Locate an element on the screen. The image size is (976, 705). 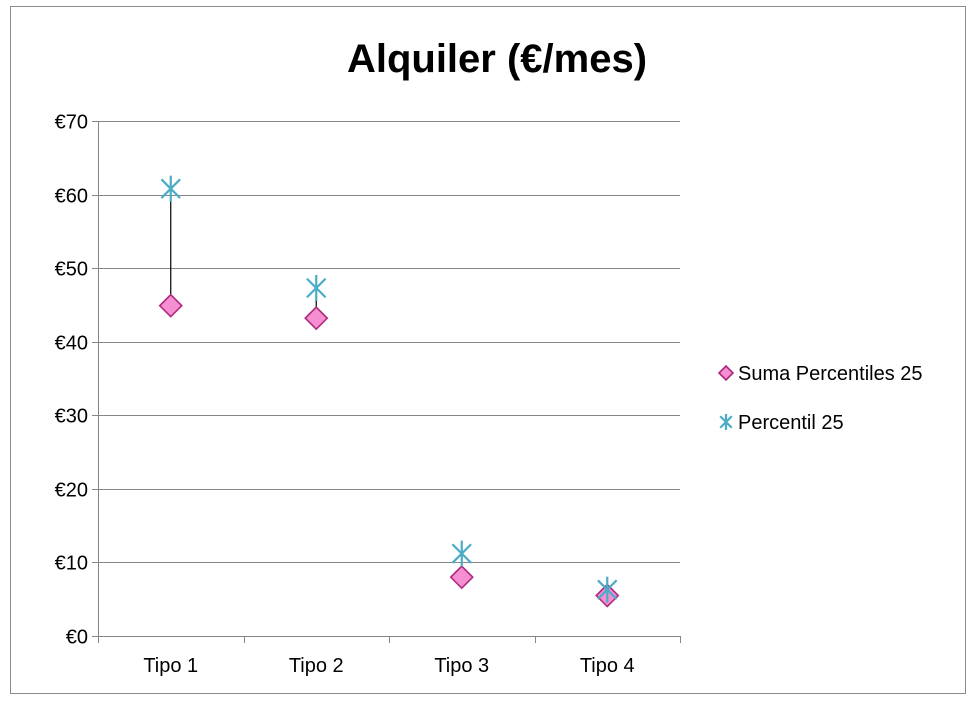
y-tick-label: €60 is located at coordinates (71, 197).